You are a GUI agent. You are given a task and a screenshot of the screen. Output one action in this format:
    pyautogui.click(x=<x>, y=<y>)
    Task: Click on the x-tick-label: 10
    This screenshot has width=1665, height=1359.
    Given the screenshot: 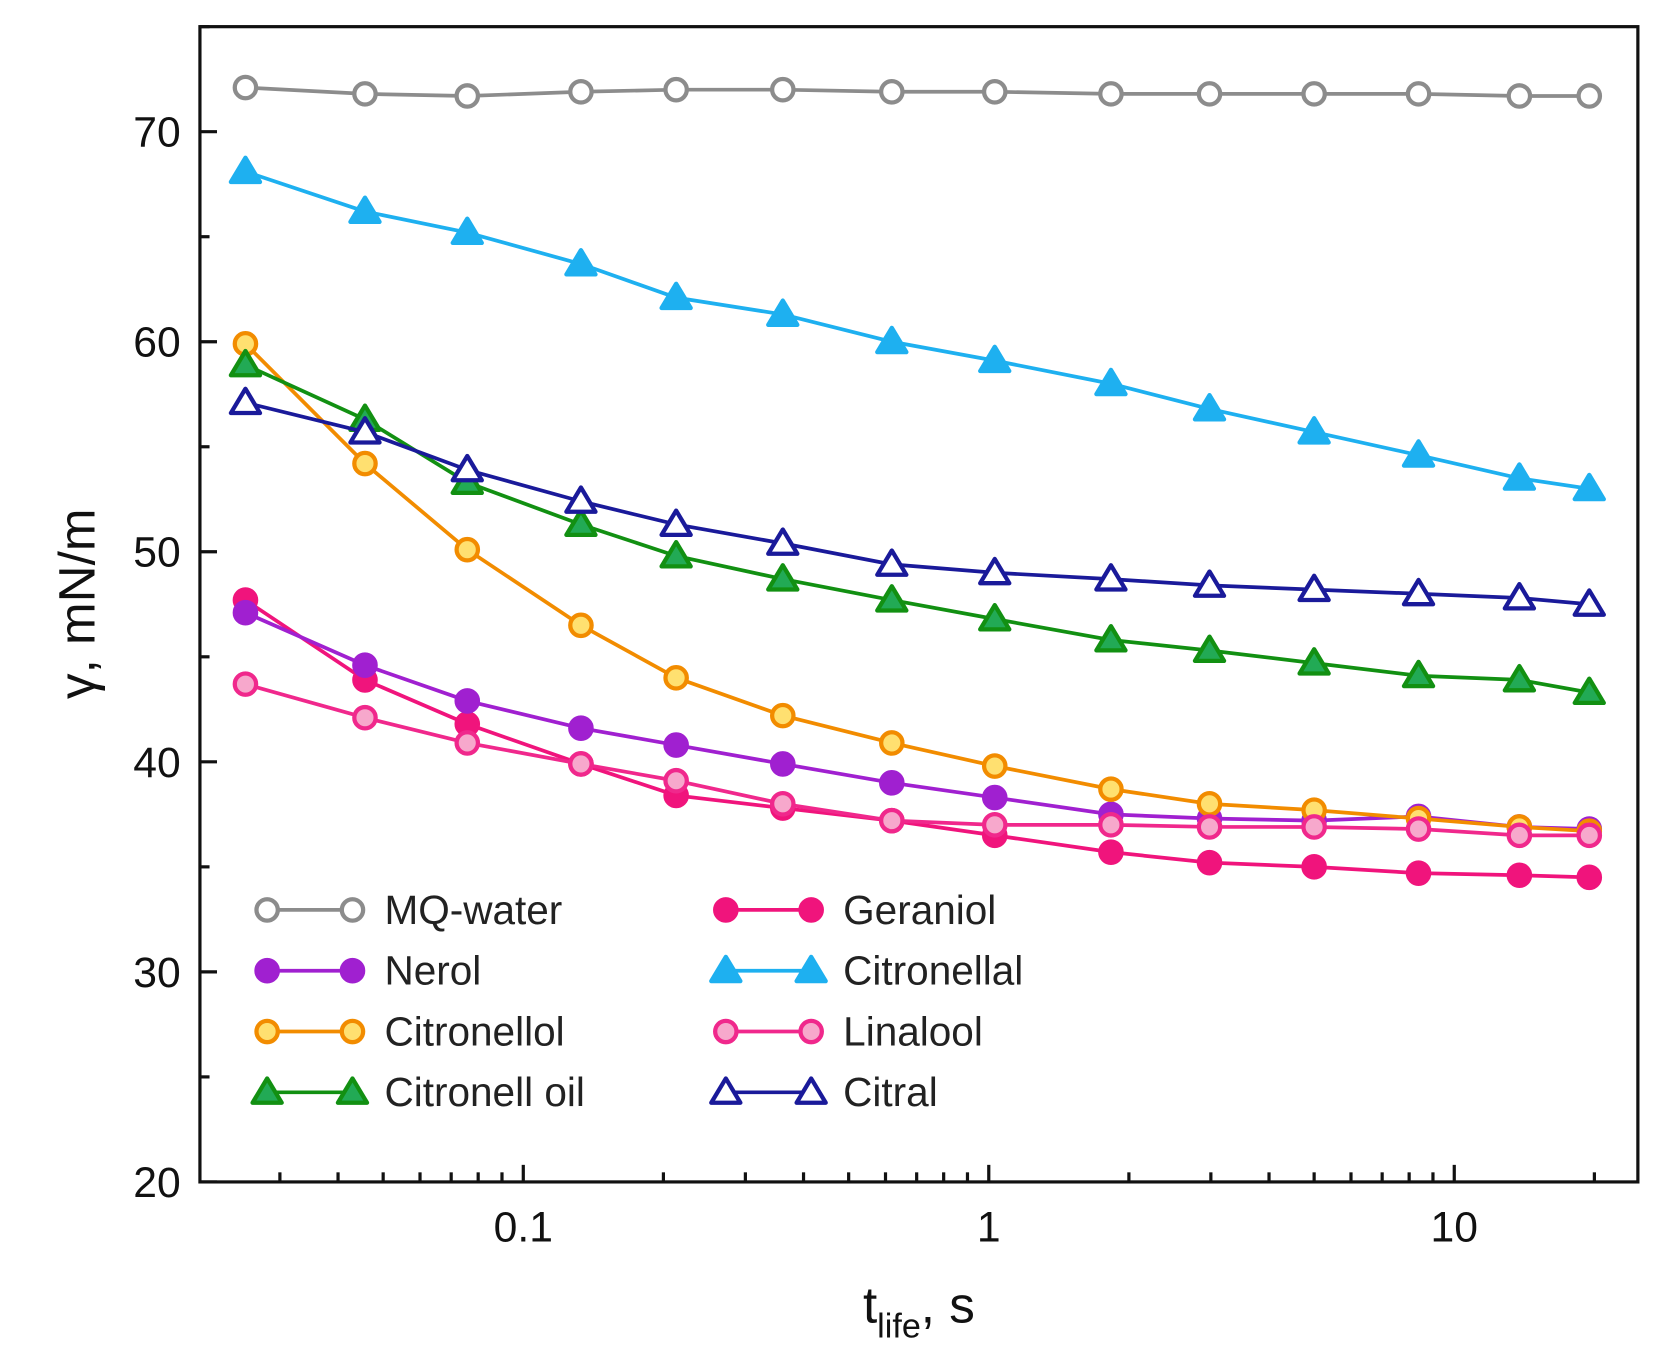 What is the action you would take?
    pyautogui.click(x=1454, y=1228)
    